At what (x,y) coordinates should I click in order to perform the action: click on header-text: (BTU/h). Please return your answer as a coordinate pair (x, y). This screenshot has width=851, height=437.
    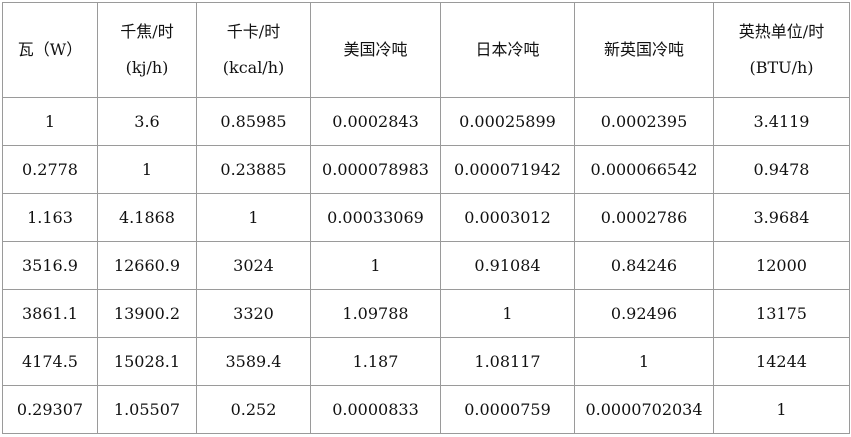
    Looking at the image, I should click on (781, 67).